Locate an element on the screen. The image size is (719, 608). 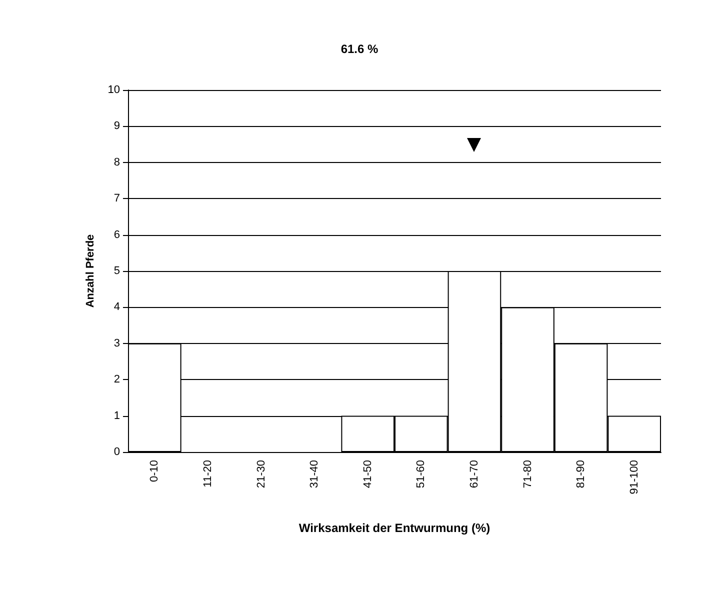
x-tick-label: 61-70 is located at coordinates (474, 474).